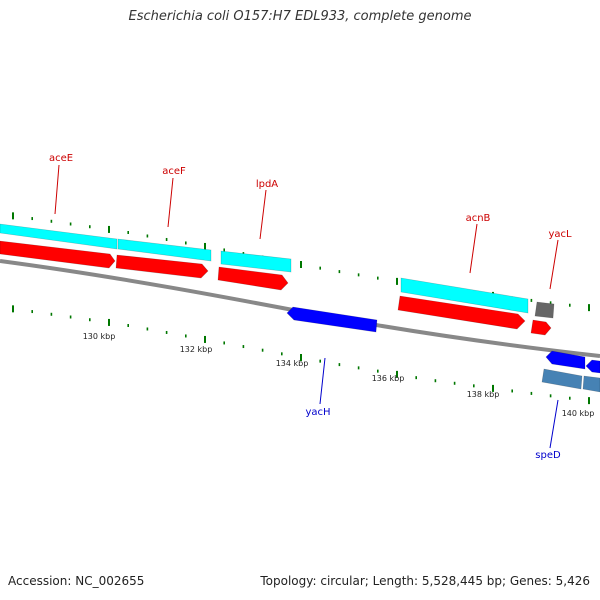  Describe the element at coordinates (170, 202) in the screenshot. I see `leader-aceF` at that location.